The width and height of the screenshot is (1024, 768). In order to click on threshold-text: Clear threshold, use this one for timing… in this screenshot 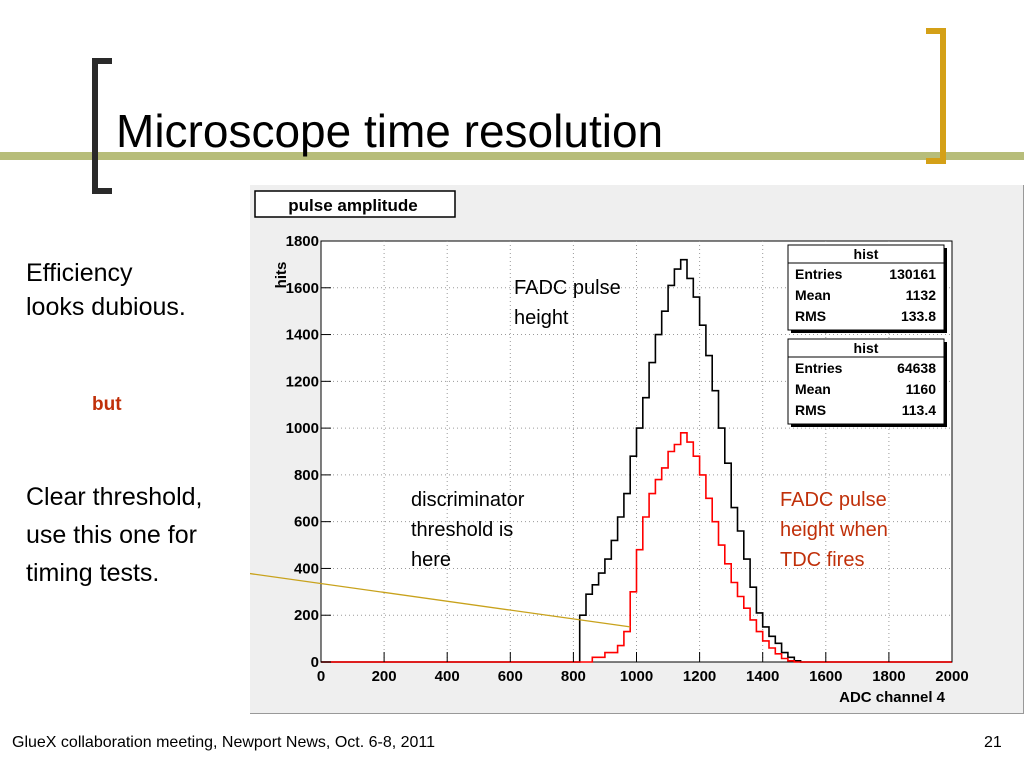, I will do `click(114, 535)`.